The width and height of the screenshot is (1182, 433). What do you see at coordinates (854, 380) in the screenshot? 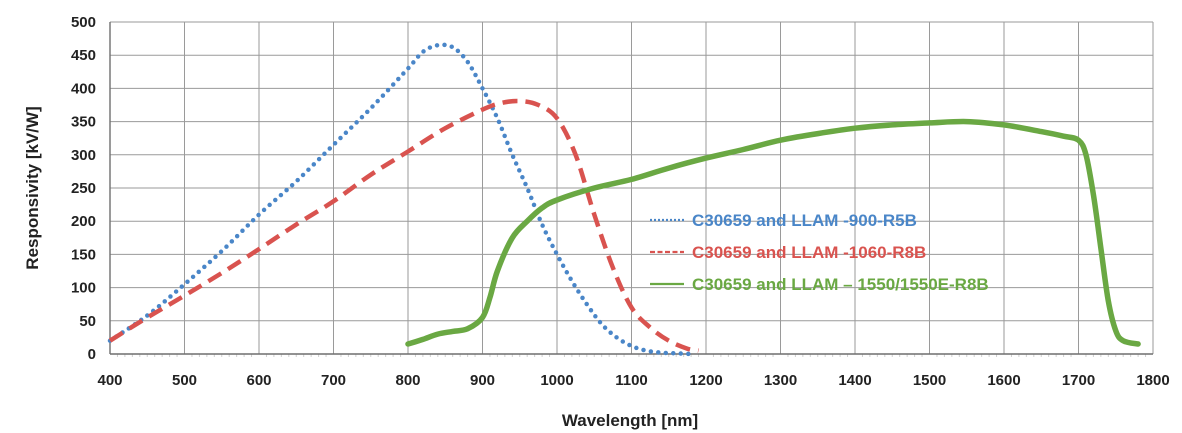
I see `x-tick-label: 1400` at bounding box center [854, 380].